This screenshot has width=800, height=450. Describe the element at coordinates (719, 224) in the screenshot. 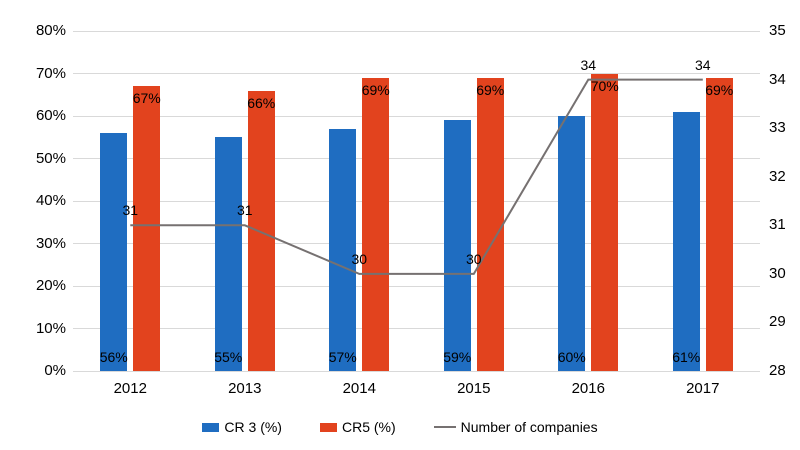

I see `bar-cr5-2017` at that location.